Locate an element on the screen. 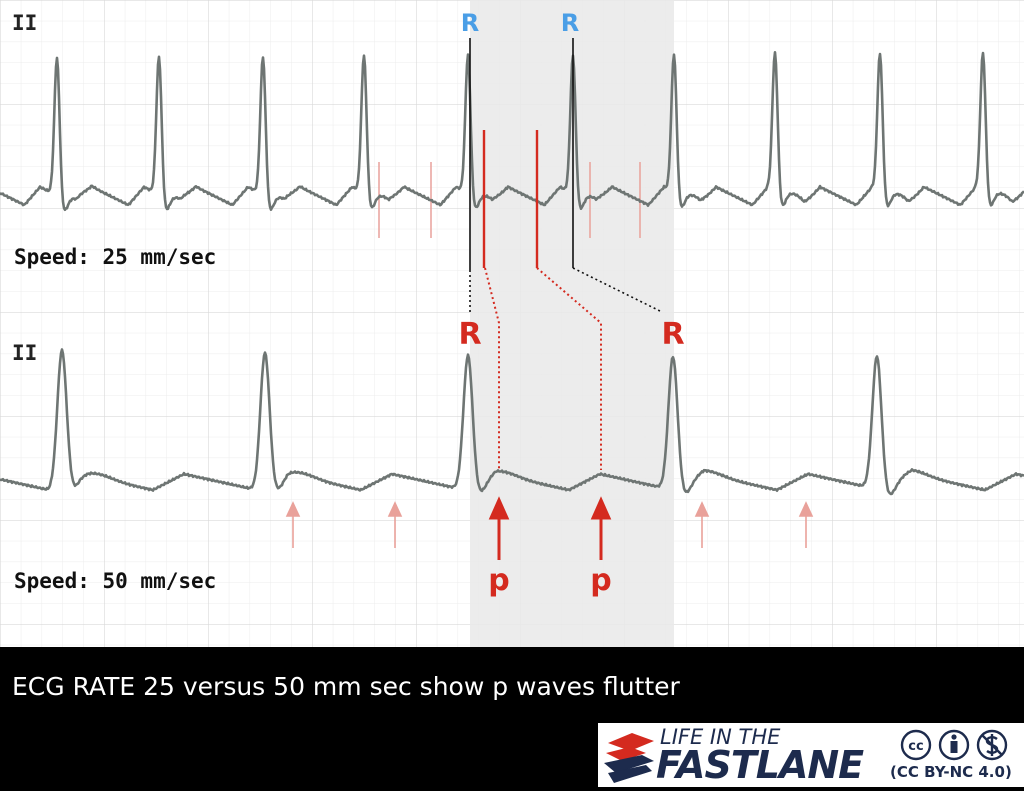 The height and width of the screenshot is (791, 1024). p-connectors is located at coordinates (510, 199).